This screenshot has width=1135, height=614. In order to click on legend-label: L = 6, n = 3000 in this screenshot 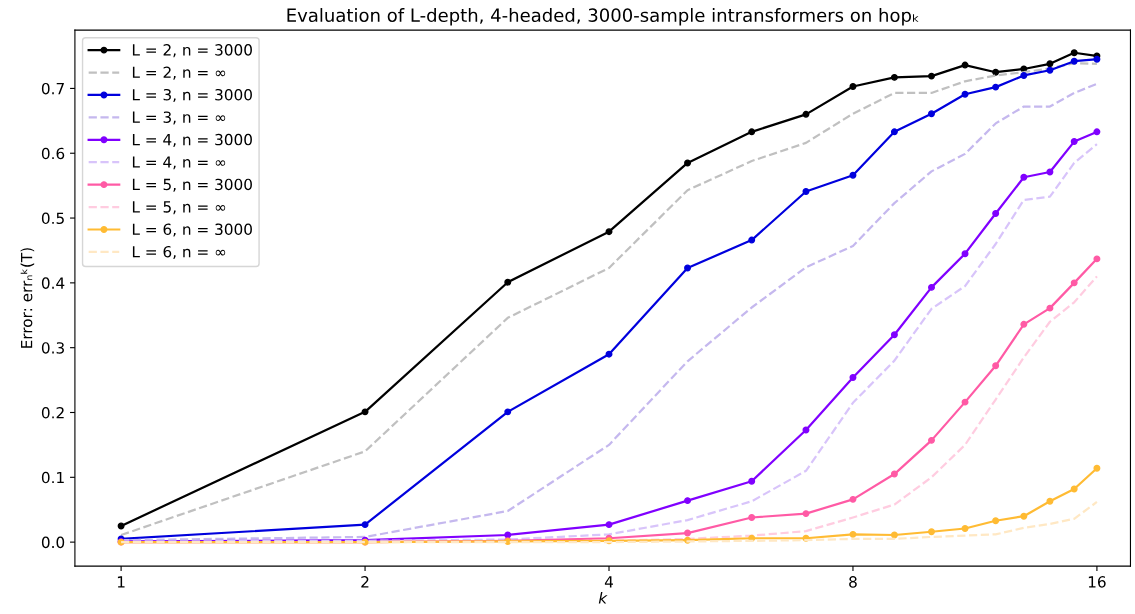, I will do `click(192, 230)`.